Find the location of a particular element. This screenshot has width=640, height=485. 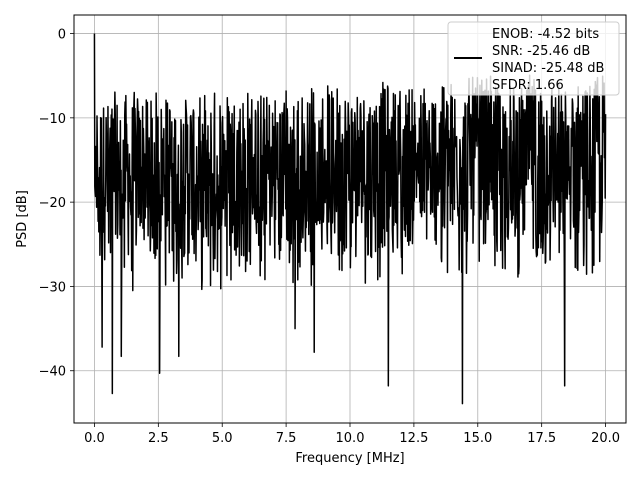

x-tick-label: 7.5 is located at coordinates (286, 438).